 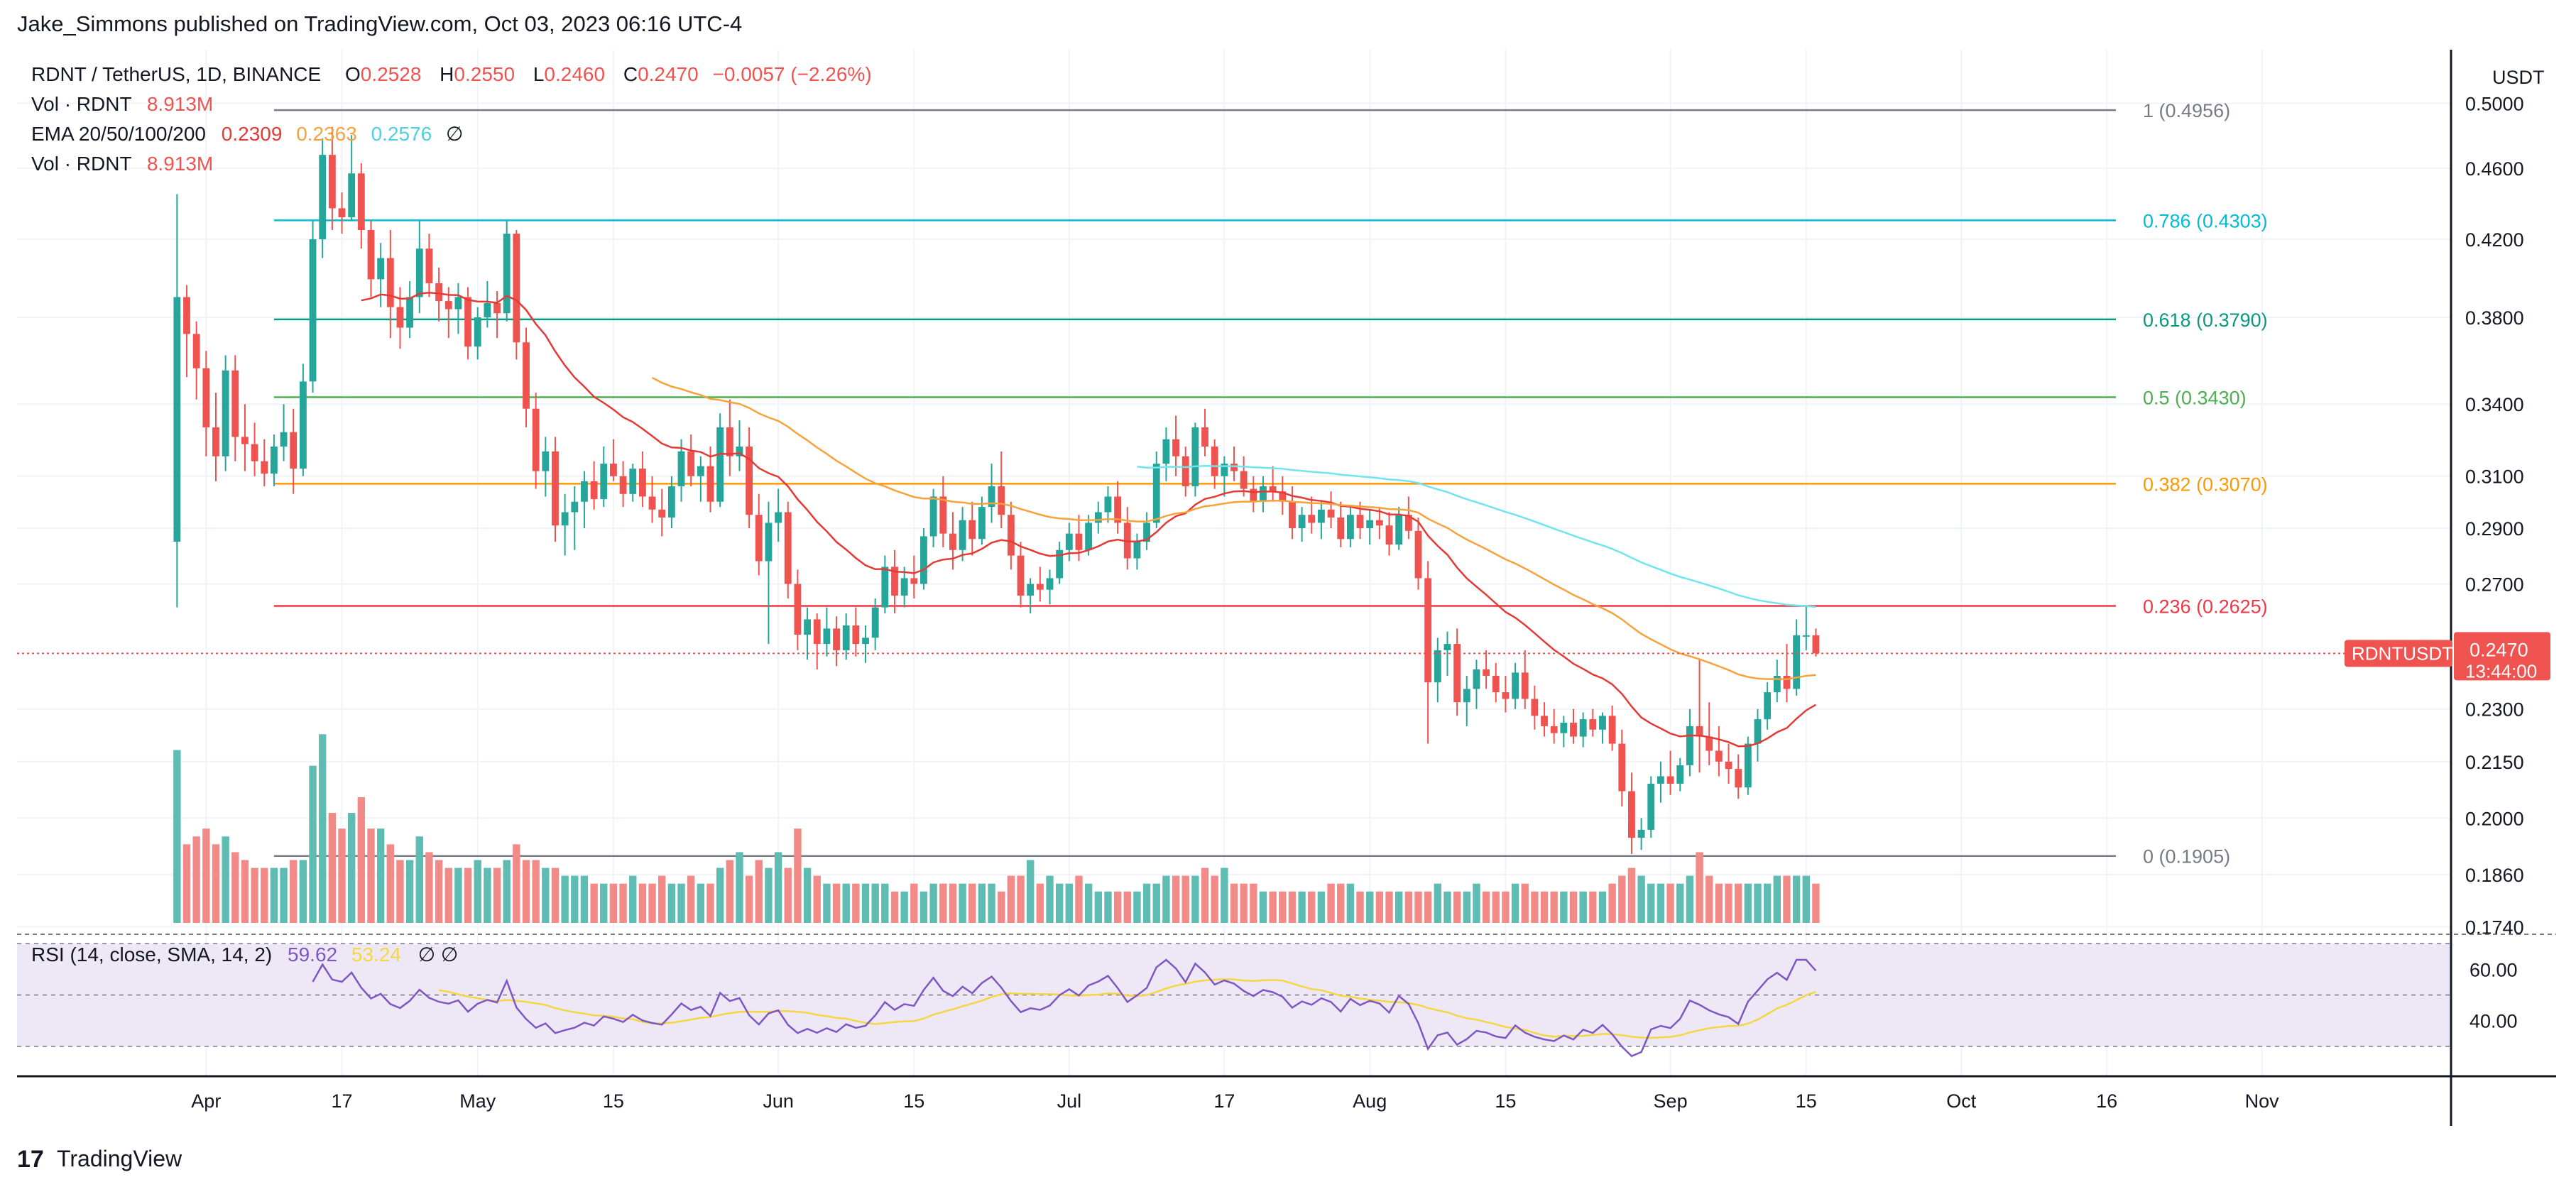 What do you see at coordinates (30, 1159) in the screenshot?
I see `tradingview-logo-mark: 17` at bounding box center [30, 1159].